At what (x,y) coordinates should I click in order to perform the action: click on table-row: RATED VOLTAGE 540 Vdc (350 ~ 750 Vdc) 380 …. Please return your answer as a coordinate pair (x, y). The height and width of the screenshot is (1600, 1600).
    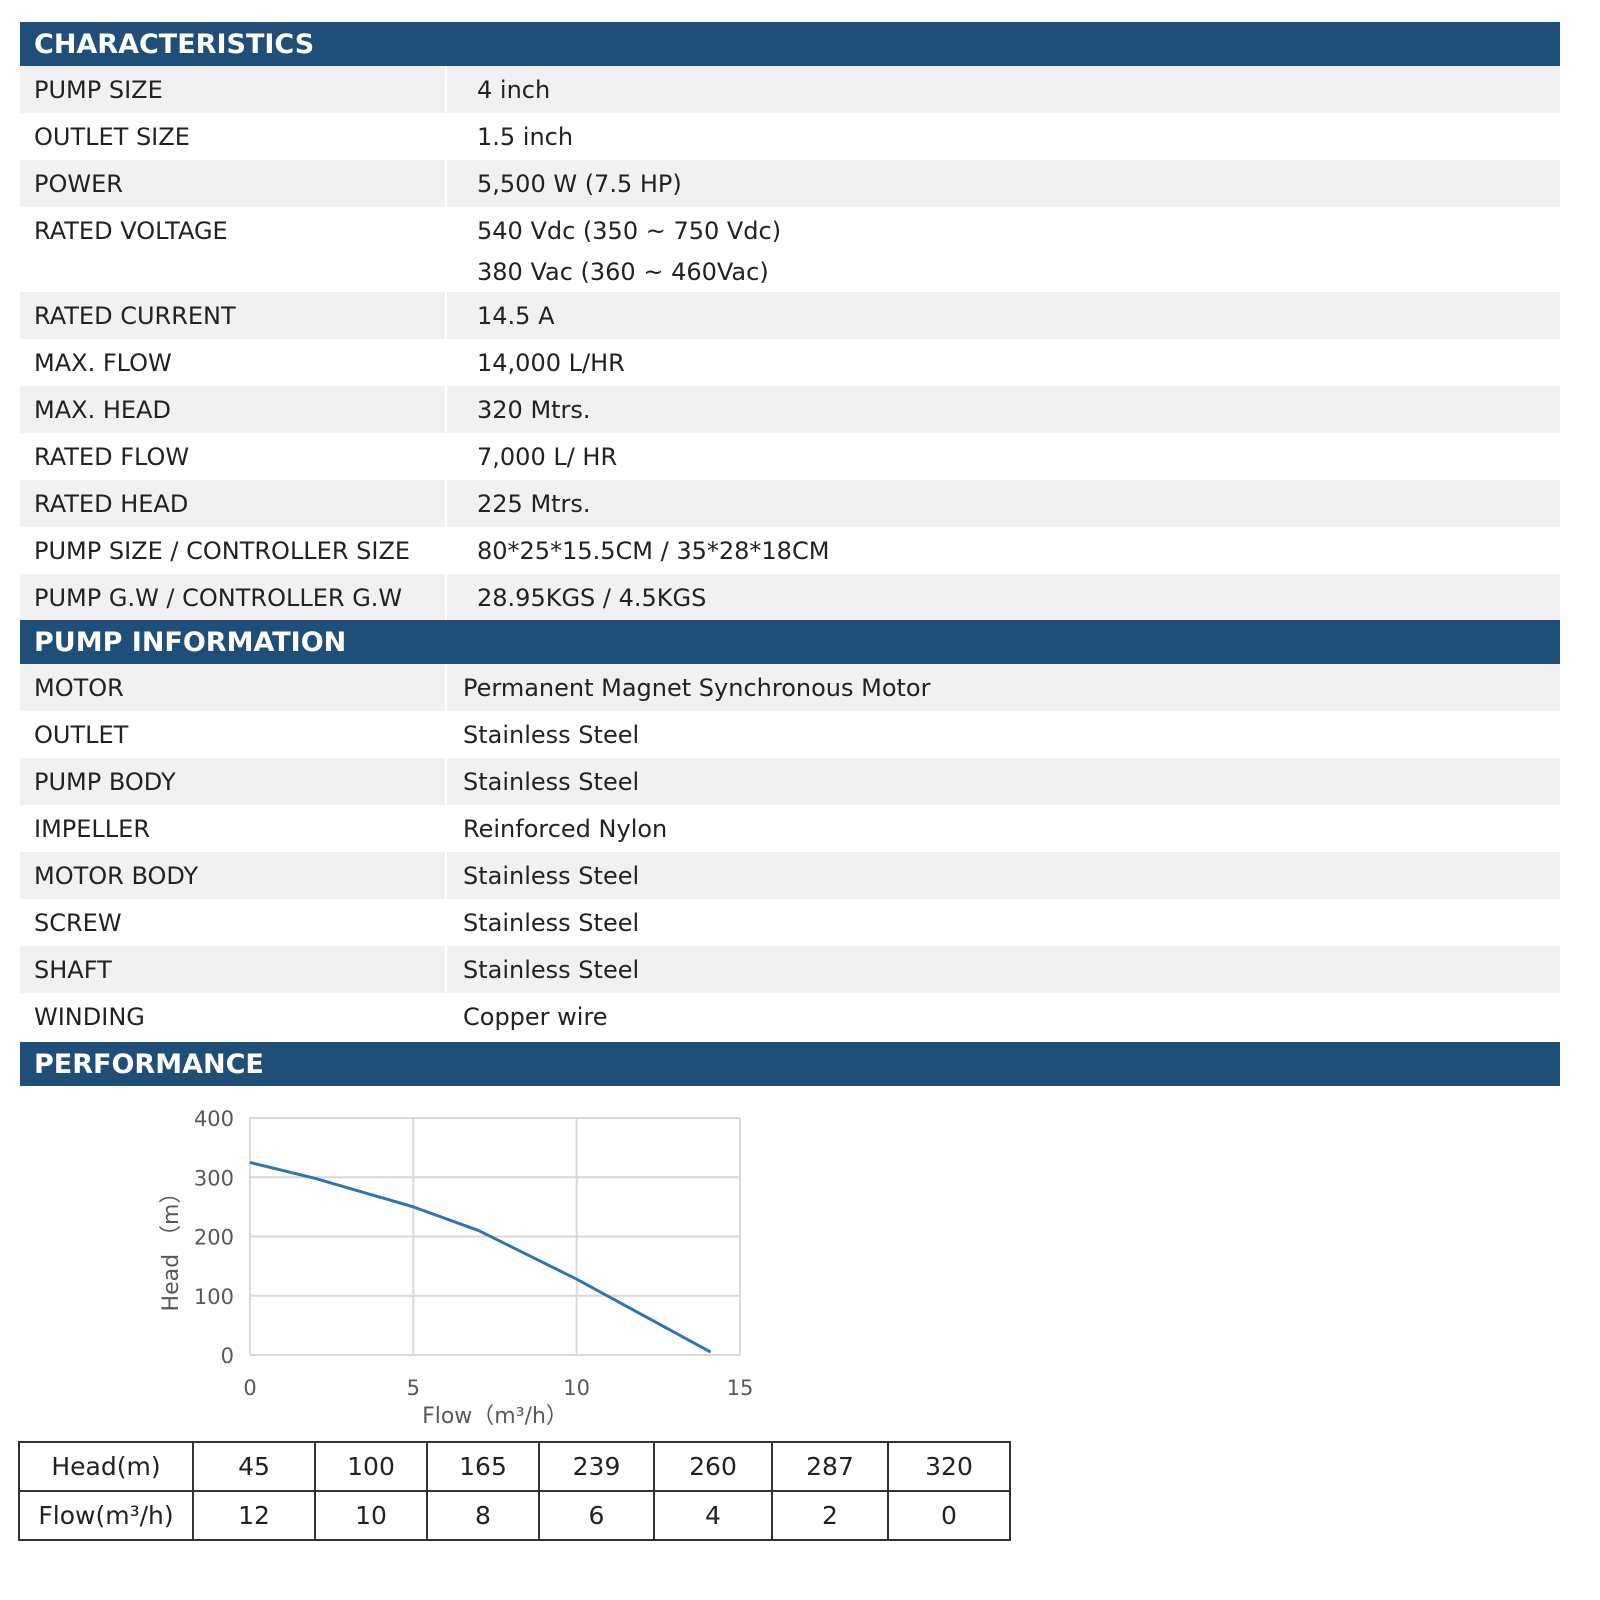
    Looking at the image, I should click on (790, 249).